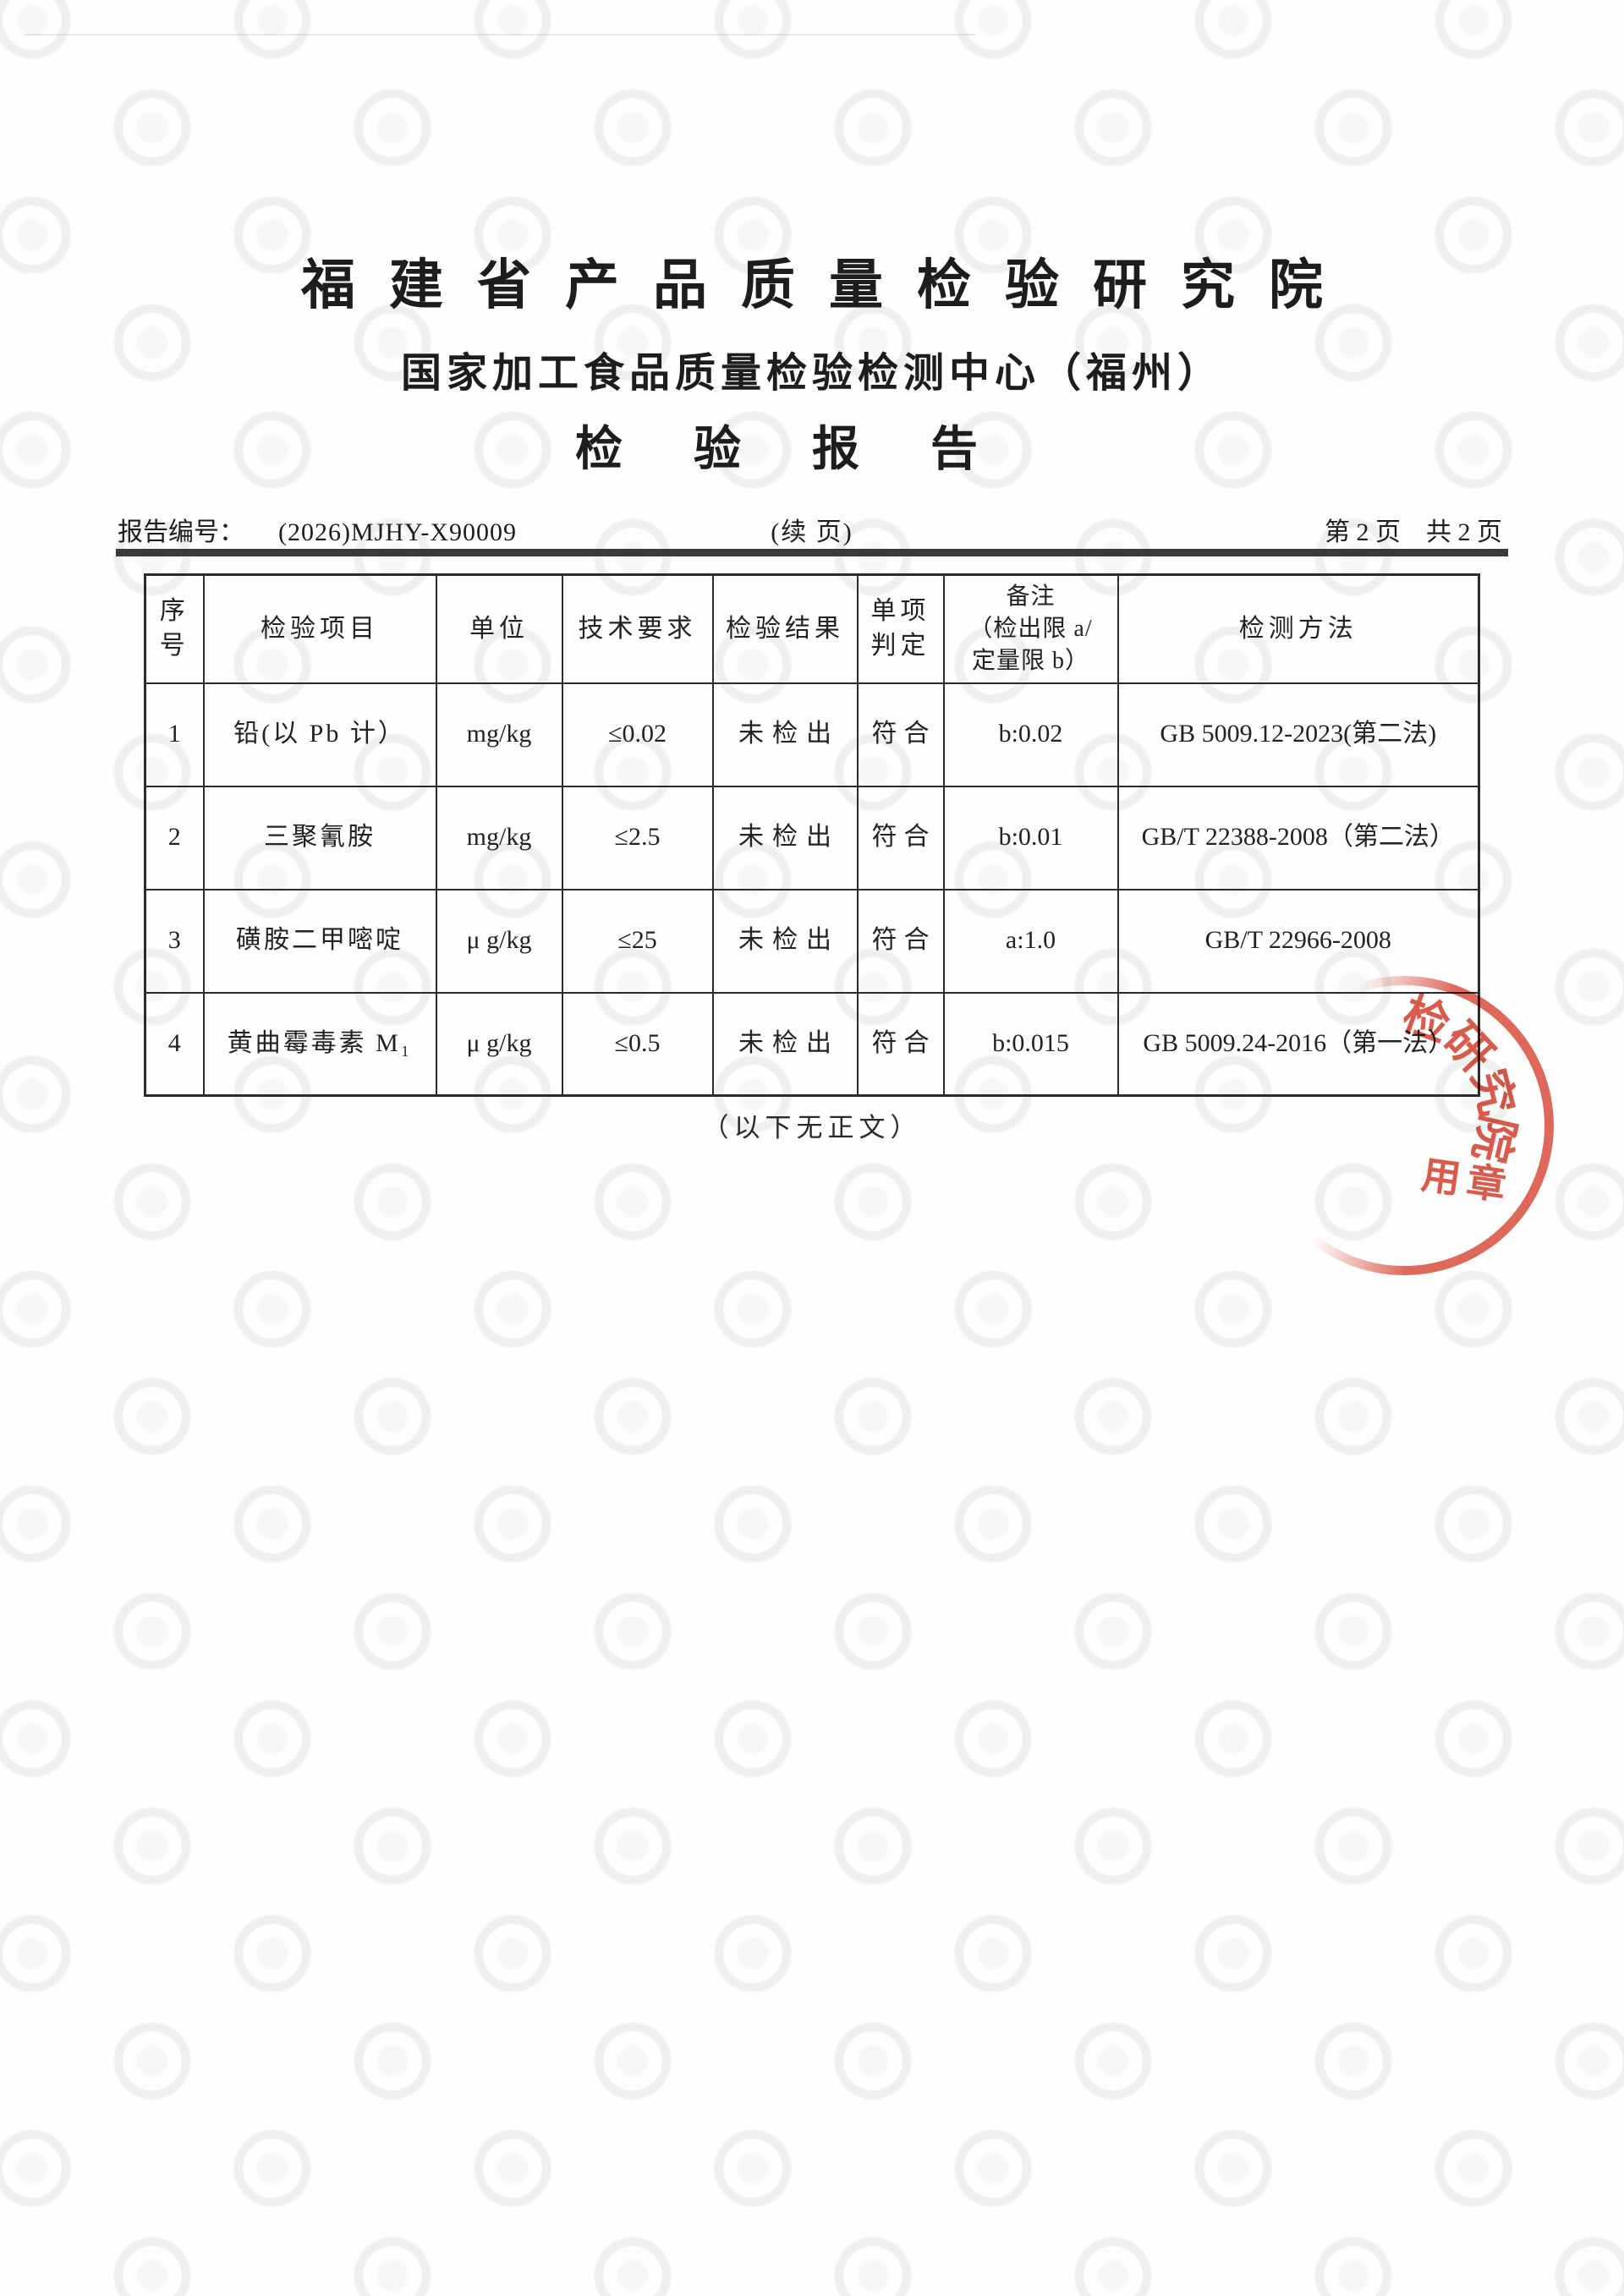 The height and width of the screenshot is (2296, 1624). What do you see at coordinates (638, 838) in the screenshot?
I see `cell-requirement: ≤2.5` at bounding box center [638, 838].